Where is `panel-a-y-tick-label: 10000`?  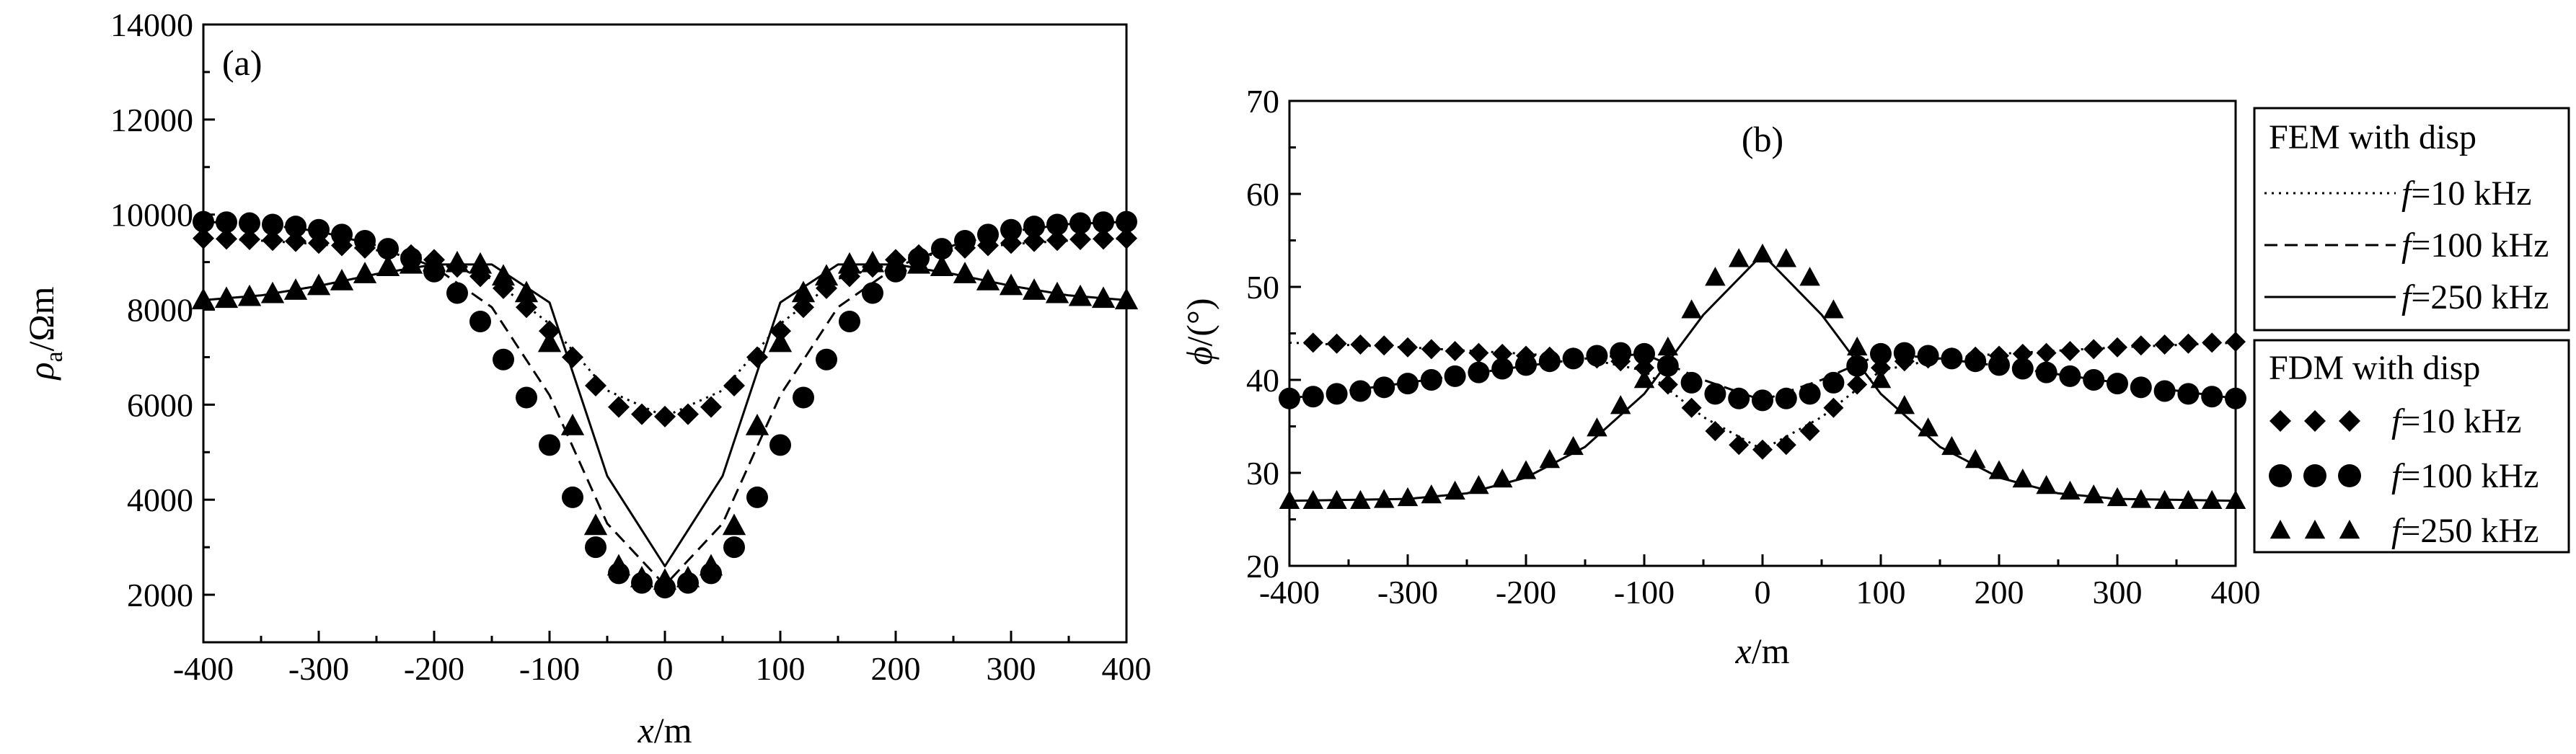
panel-a-y-tick-label: 10000 is located at coordinates (151, 215).